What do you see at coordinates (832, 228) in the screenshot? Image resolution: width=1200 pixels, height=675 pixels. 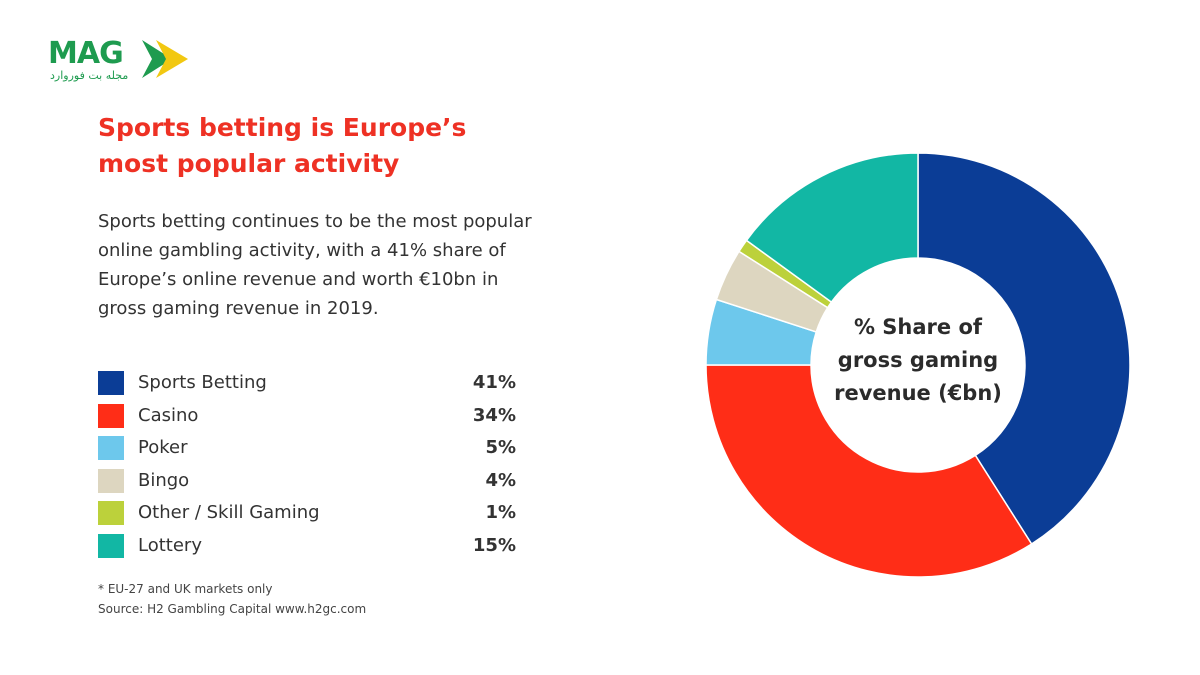 I see `slice-lottery` at bounding box center [832, 228].